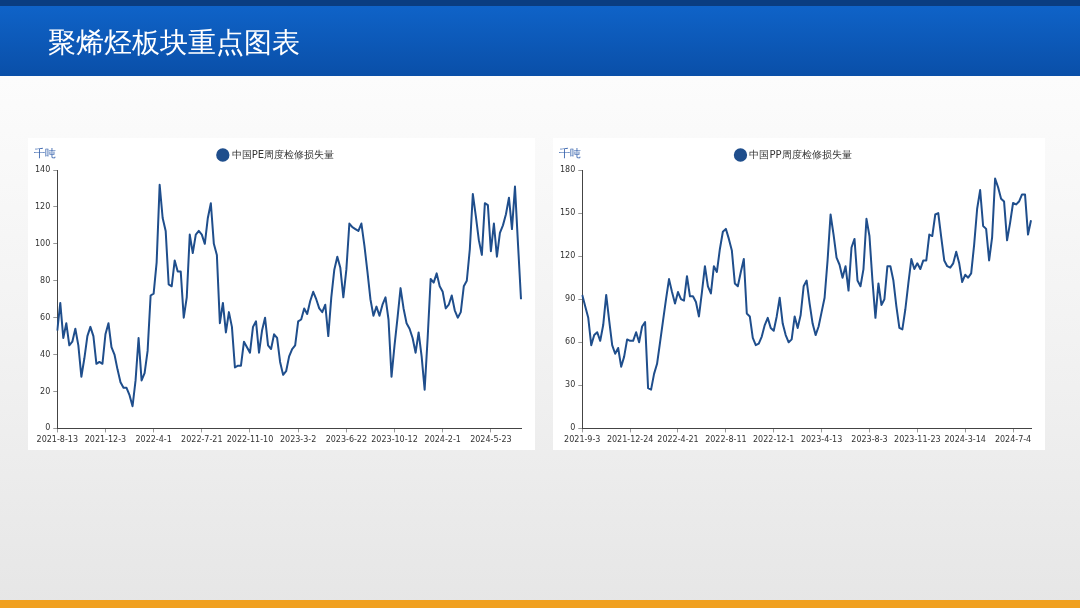  I want to click on x-tick-label: 2022-11-10, so click(250, 440).